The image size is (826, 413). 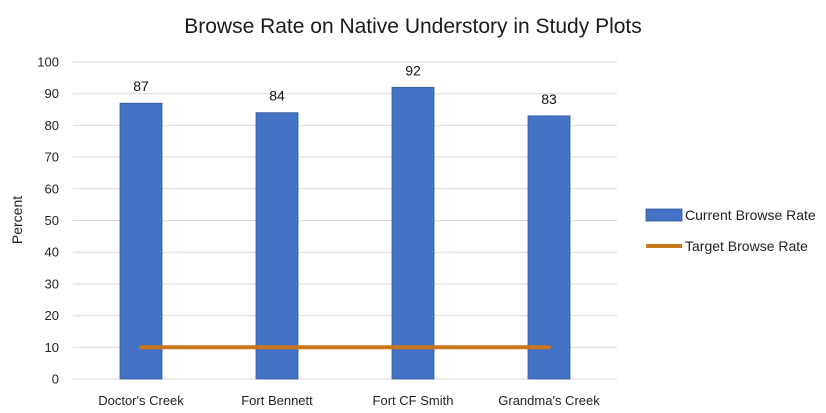 I want to click on y-tick-label: 80, so click(x=52, y=125).